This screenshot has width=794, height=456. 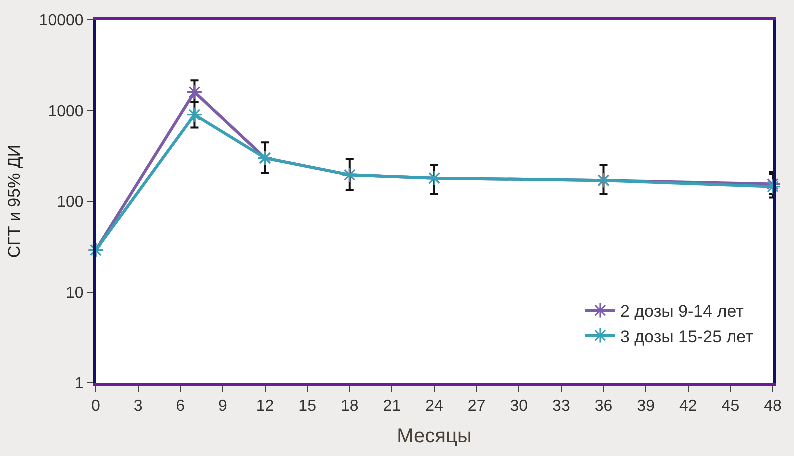 What do you see at coordinates (434, 437) in the screenshot?
I see `x-axis-title: Месяцы` at bounding box center [434, 437].